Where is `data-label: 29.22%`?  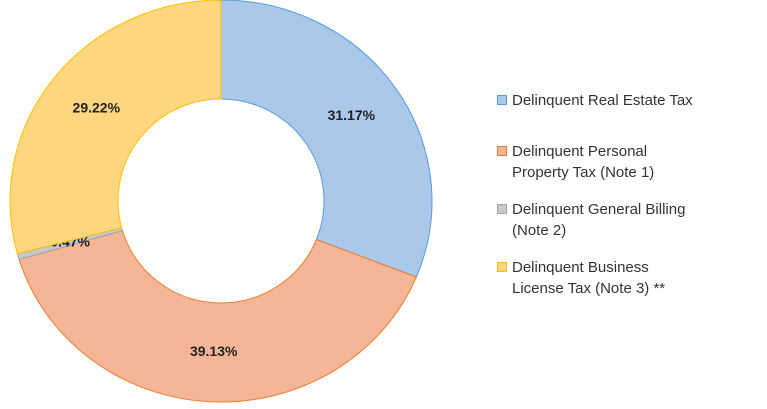
data-label: 29.22% is located at coordinates (97, 108).